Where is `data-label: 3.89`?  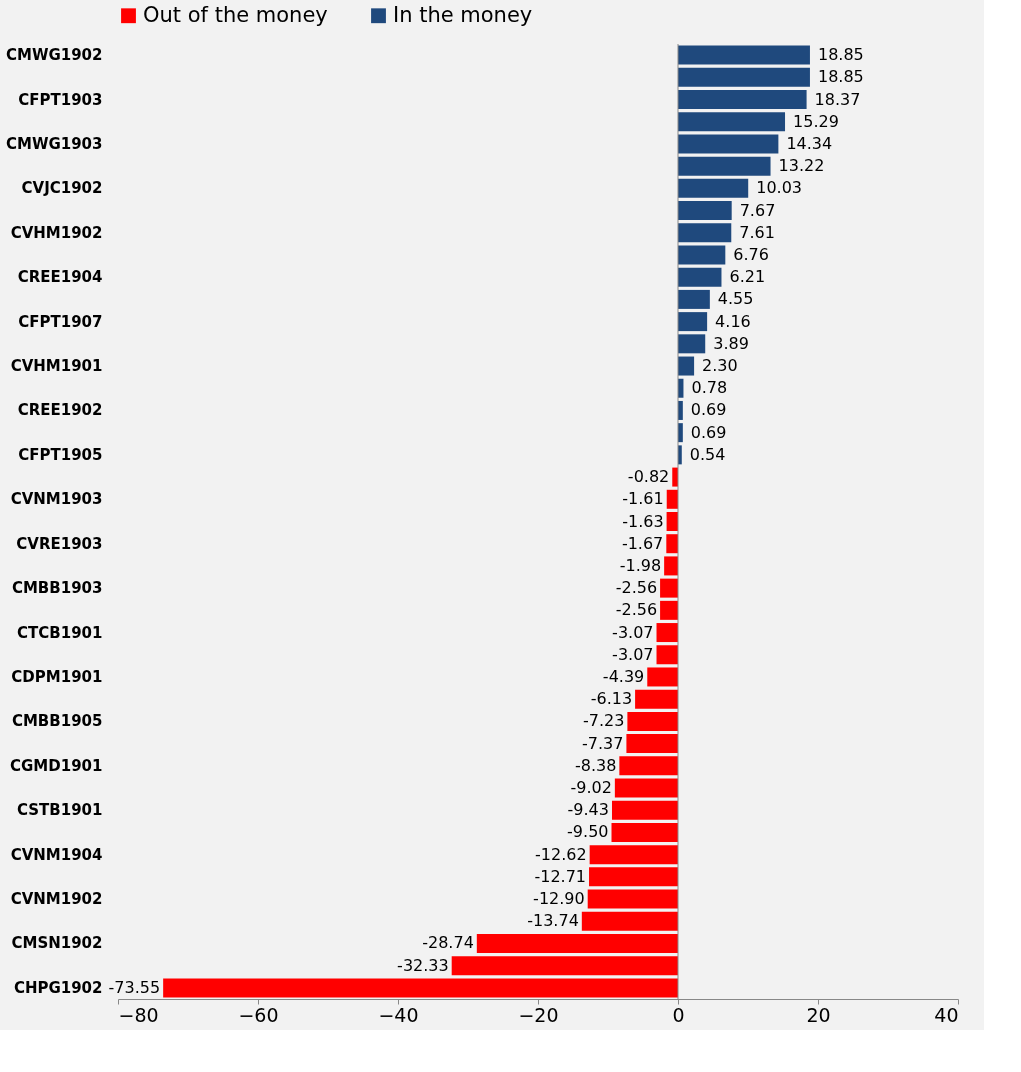 data-label: 3.89 is located at coordinates (731, 343).